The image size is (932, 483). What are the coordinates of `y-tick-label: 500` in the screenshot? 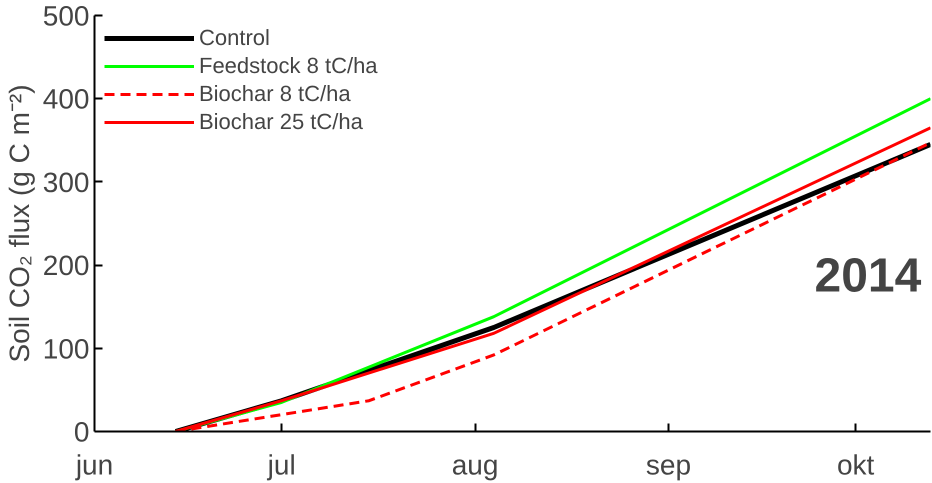 It's located at (66, 16).